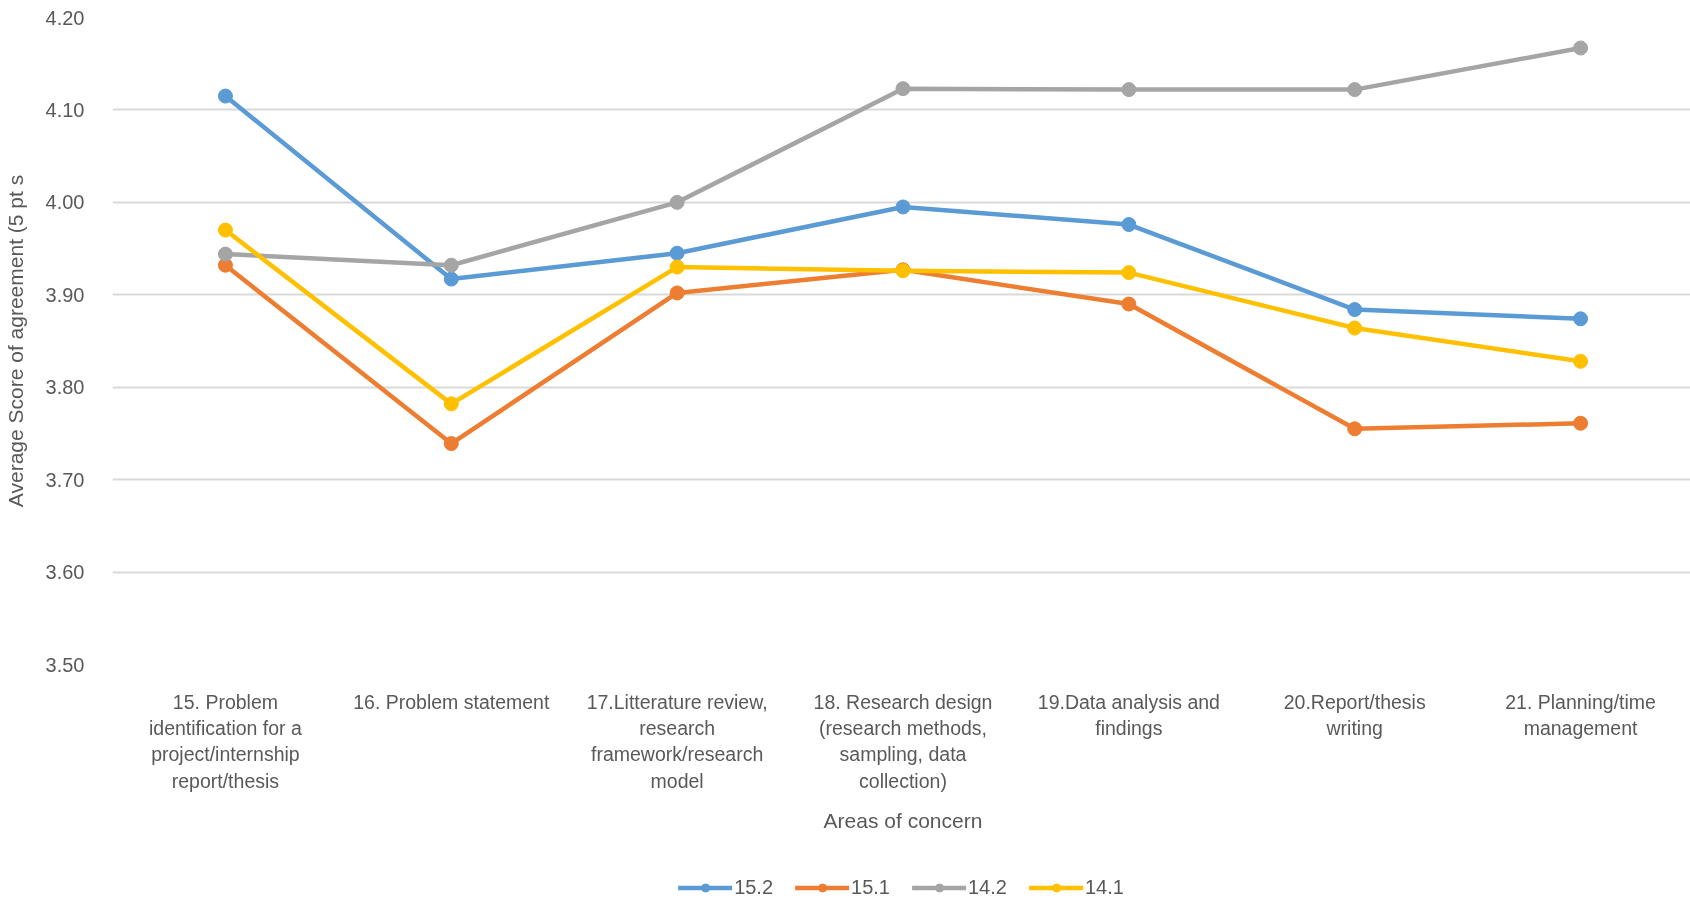 Image resolution: width=1690 pixels, height=907 pixels. Describe the element at coordinates (1354, 714) in the screenshot. I see `x-tick-label: 20.Report/thesis writing` at that location.